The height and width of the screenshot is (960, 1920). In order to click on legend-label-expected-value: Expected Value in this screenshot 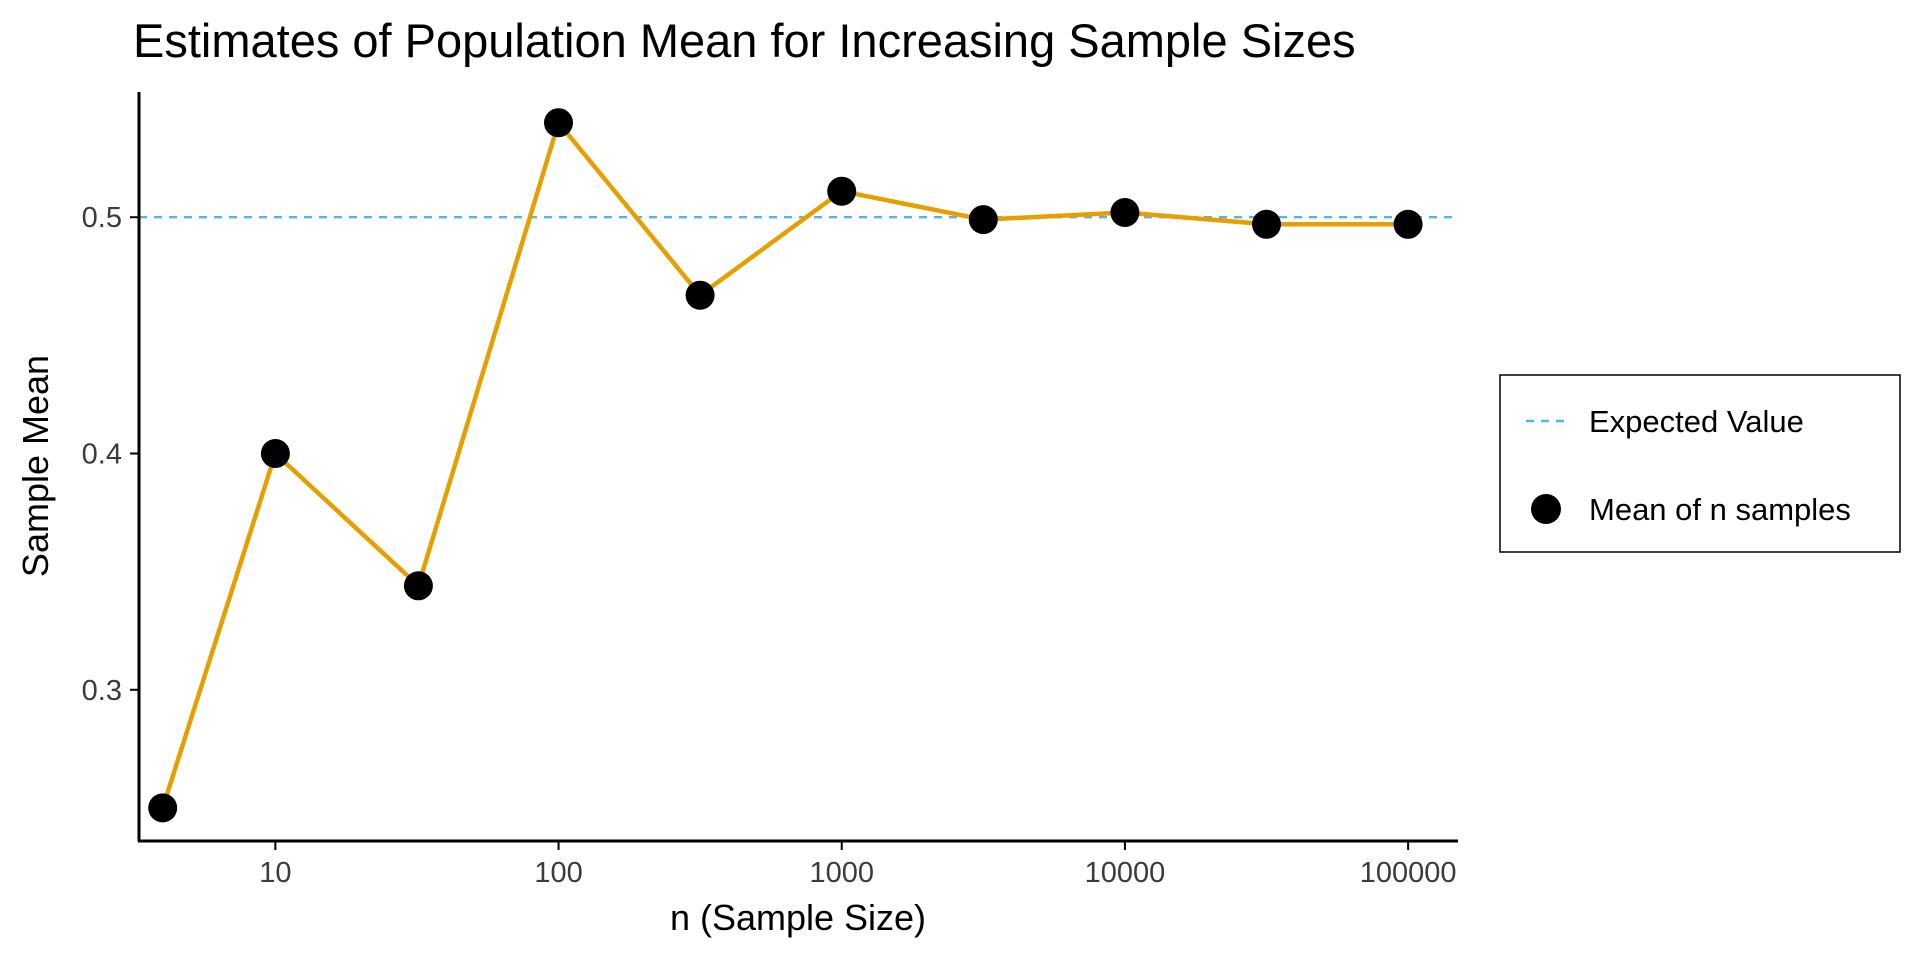, I will do `click(1696, 421)`.